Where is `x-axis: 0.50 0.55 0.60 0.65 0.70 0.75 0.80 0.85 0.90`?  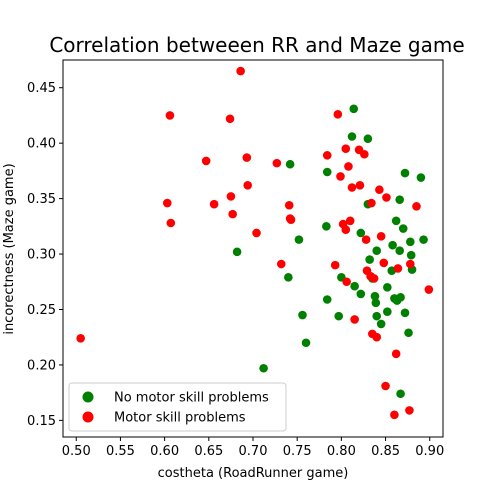 x-axis: 0.50 0.55 0.60 0.65 0.70 0.75 0.80 0.85 0.90 is located at coordinates (253, 448).